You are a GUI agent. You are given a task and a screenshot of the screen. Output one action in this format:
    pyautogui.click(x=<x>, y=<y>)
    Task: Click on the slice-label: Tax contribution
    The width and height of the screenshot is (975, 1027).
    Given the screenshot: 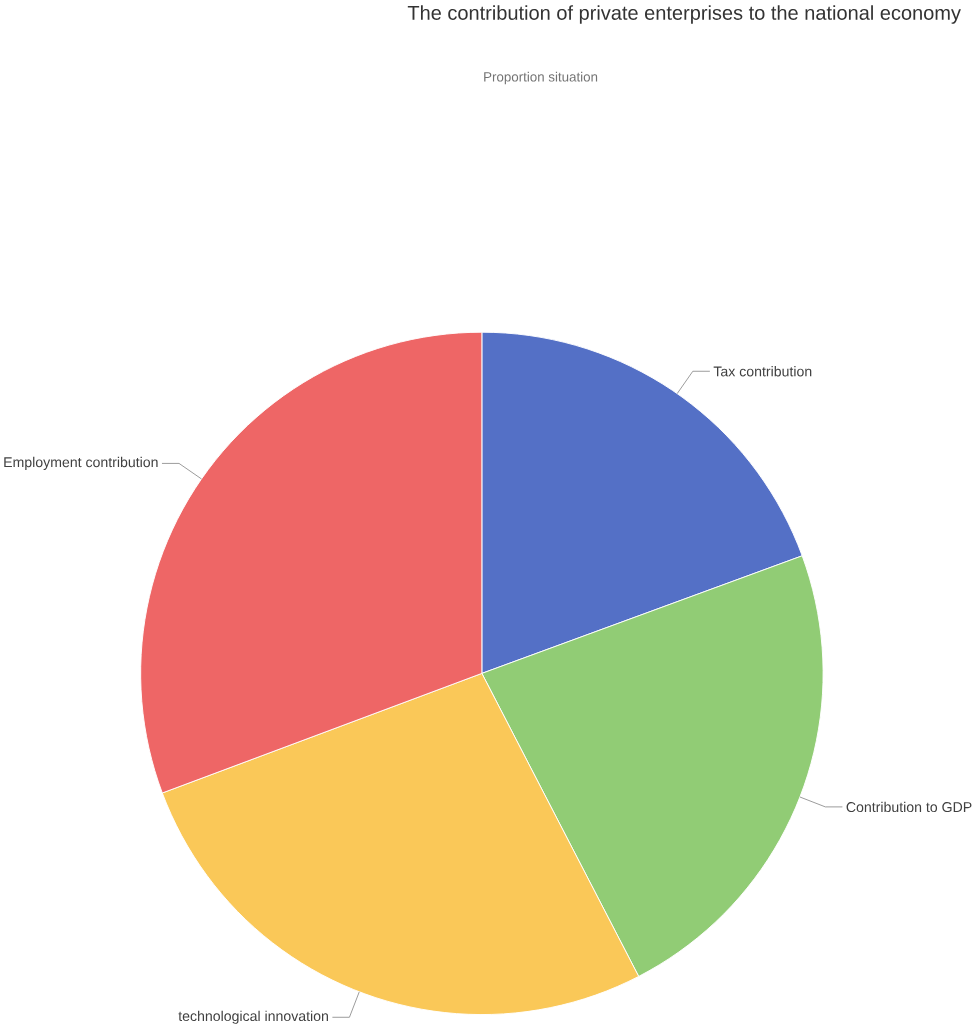 What is the action you would take?
    pyautogui.click(x=762, y=371)
    